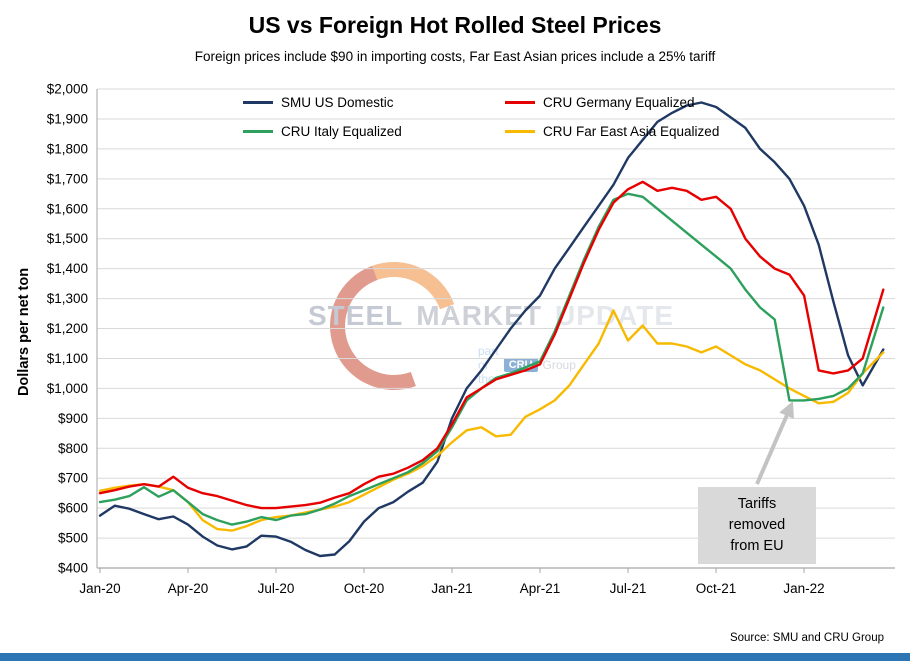  Describe the element at coordinates (188, 588) in the screenshot. I see `x-tick-label: Apr-20` at that location.